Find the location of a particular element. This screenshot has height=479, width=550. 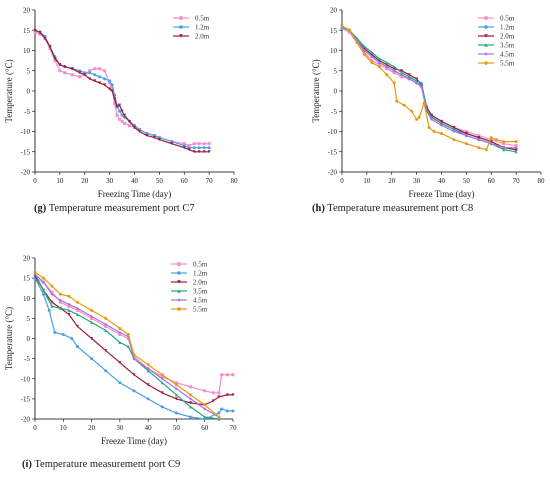

x-tick-label: 70 is located at coordinates (210, 181).